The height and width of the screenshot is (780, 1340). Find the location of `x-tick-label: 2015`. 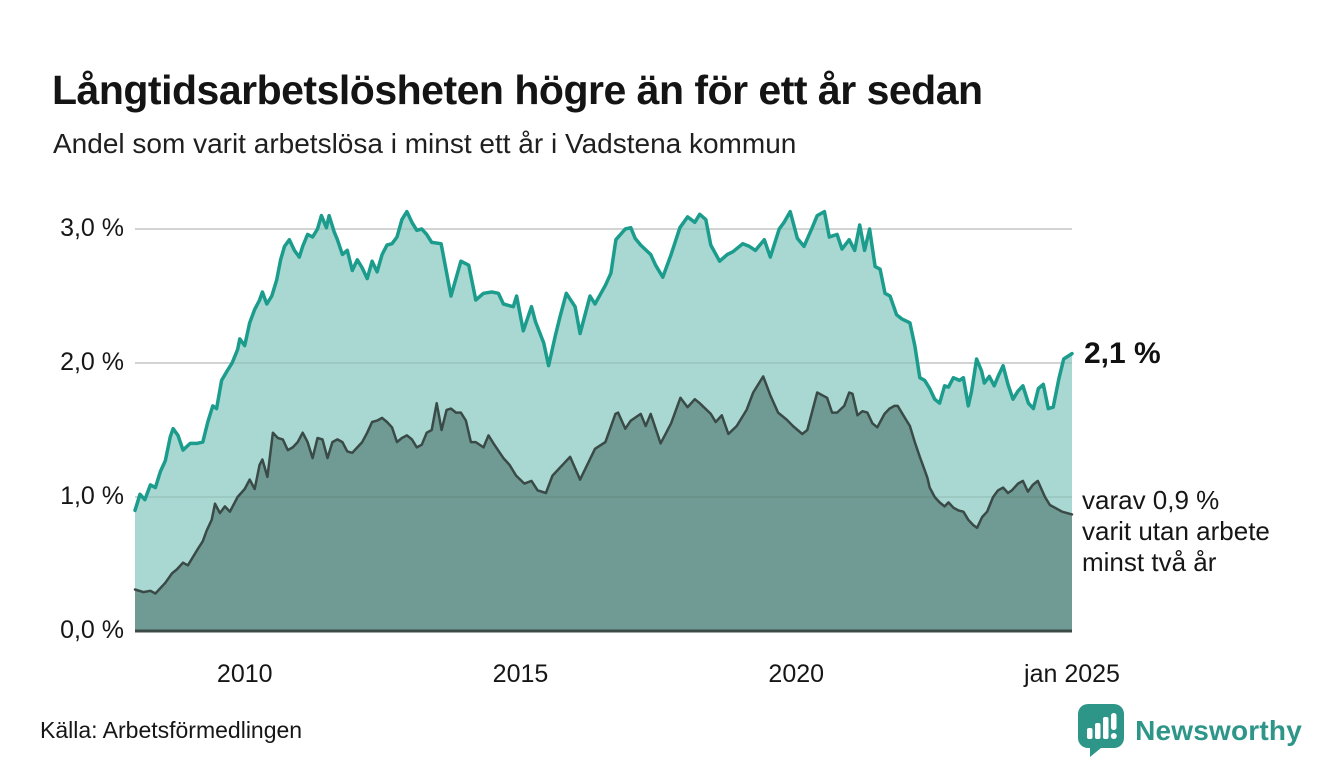

x-tick-label: 2015 is located at coordinates (520, 674).